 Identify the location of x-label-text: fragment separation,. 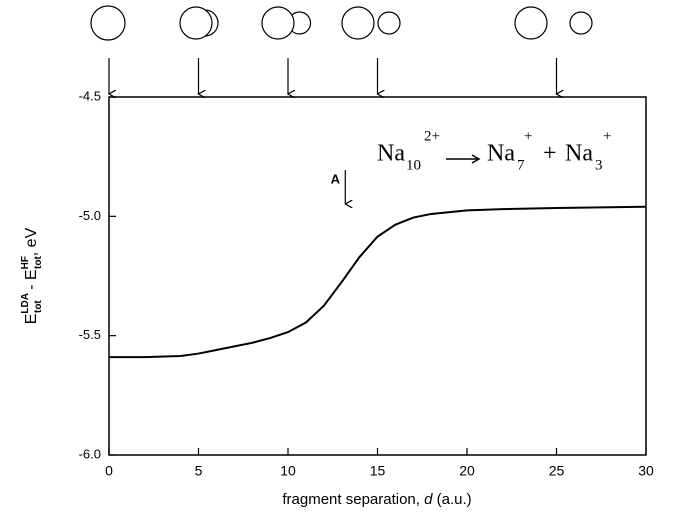
(353, 499).